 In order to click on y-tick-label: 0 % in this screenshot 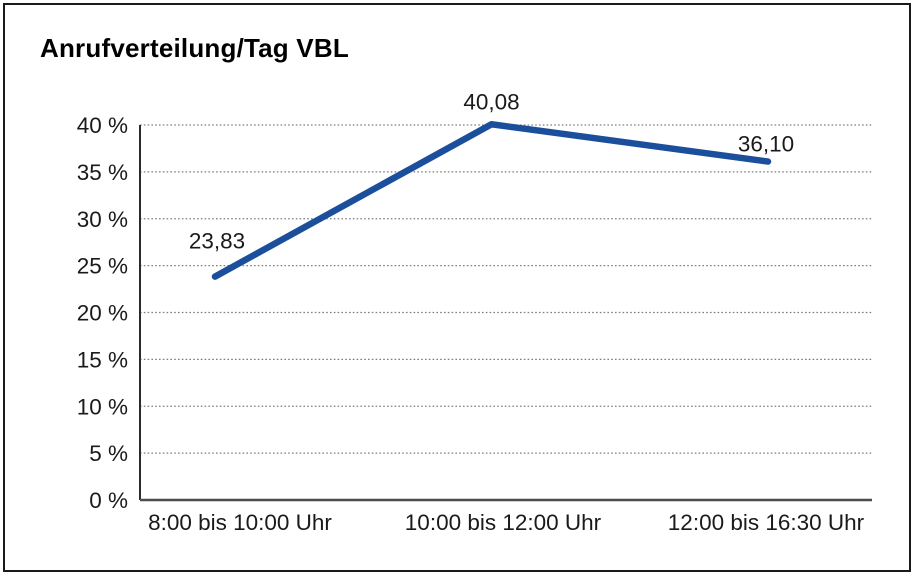, I will do `click(108, 500)`.